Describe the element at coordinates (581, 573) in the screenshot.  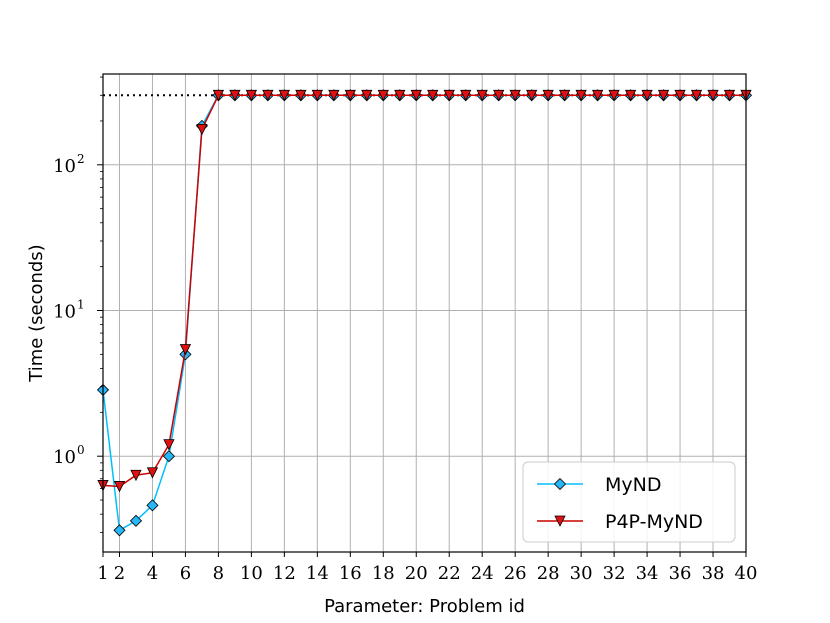
I see `x-tick-label: 30` at that location.